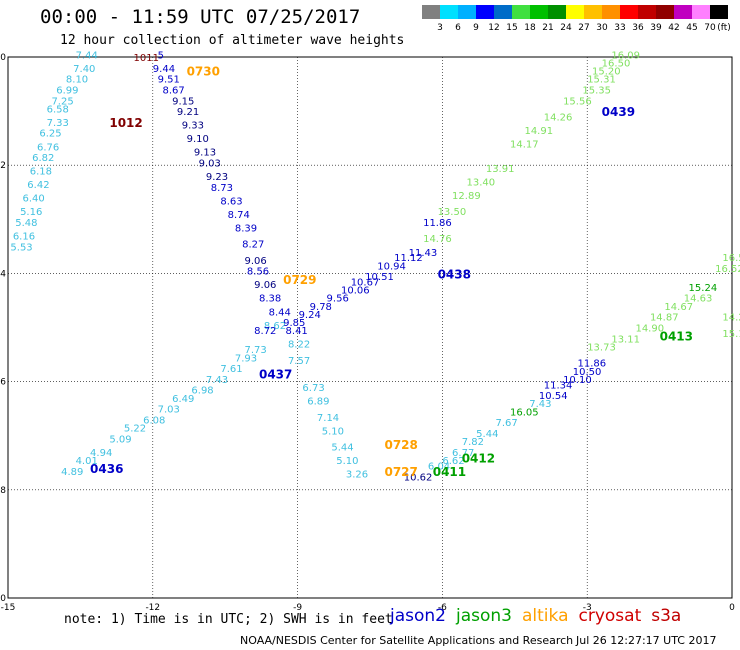 This screenshot has height=650, width=740. I want to click on latitude-tick-label: -60, so click(3, 599).